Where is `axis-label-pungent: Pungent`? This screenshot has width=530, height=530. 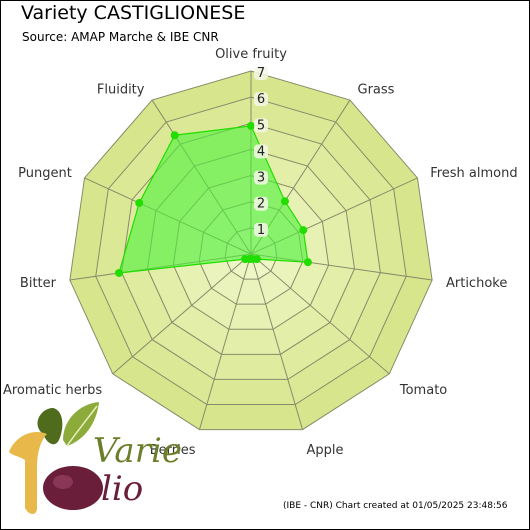
axis-label-pungent: Pungent is located at coordinates (45, 173).